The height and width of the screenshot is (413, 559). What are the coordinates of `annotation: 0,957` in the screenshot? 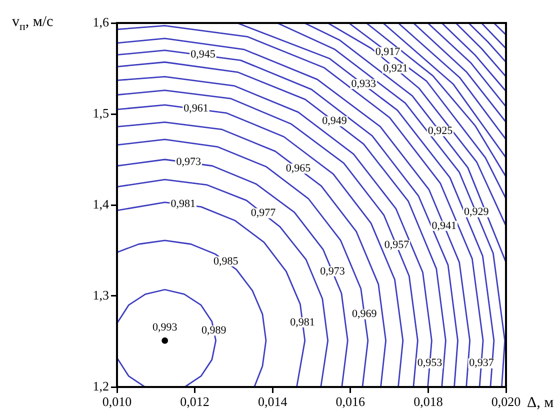 It's located at (397, 244).